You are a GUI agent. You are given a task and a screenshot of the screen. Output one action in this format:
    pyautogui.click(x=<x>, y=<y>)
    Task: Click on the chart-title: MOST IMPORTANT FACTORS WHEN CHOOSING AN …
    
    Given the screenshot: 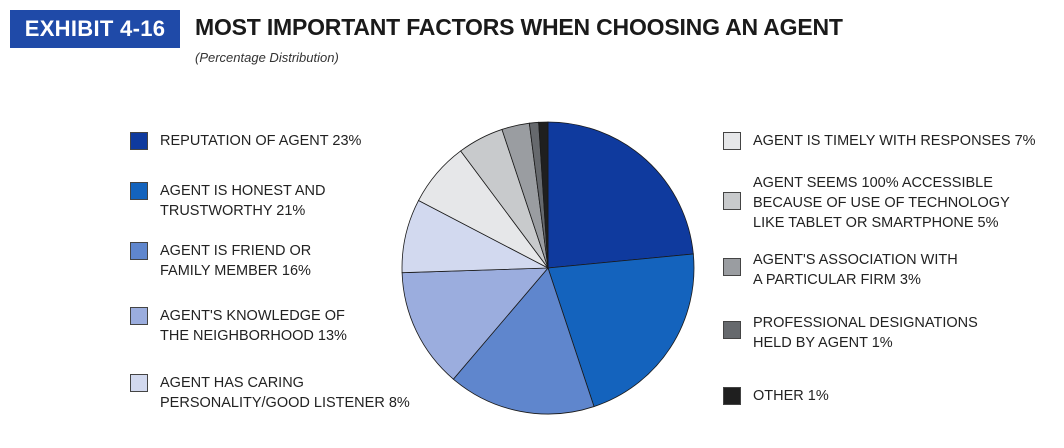 What is the action you would take?
    pyautogui.click(x=519, y=27)
    